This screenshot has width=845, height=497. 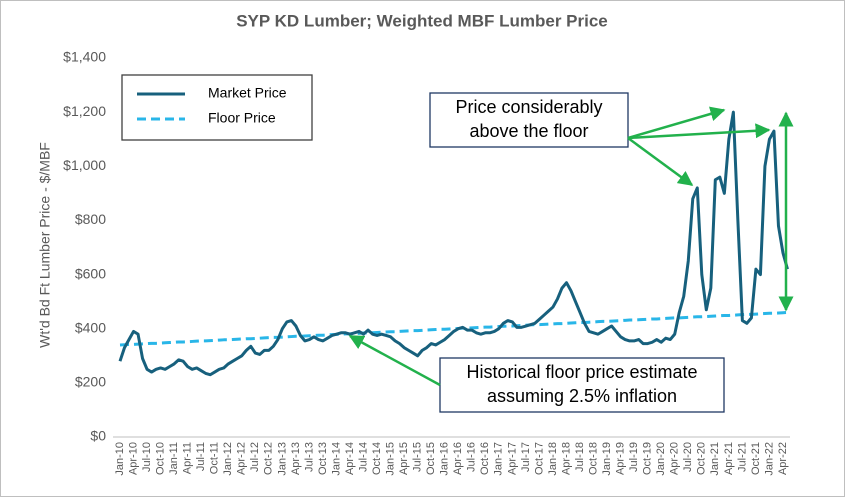 I want to click on x-tick-label: Oct-12, so click(x=269, y=458).